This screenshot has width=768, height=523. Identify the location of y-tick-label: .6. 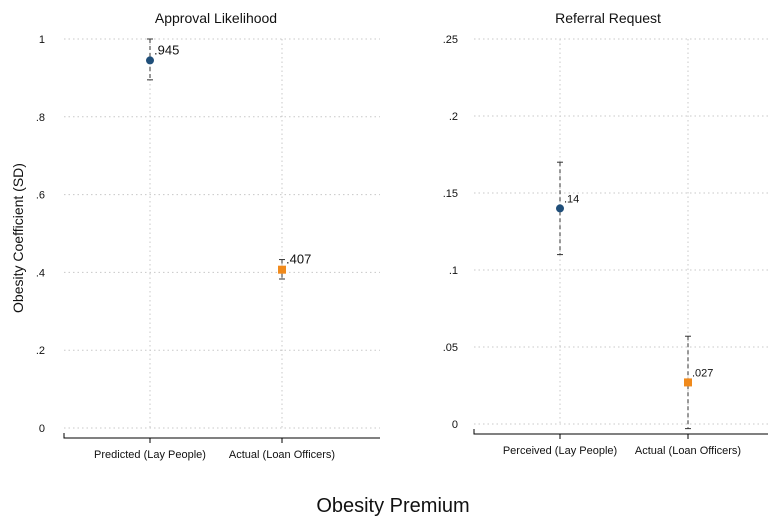
(40, 196).